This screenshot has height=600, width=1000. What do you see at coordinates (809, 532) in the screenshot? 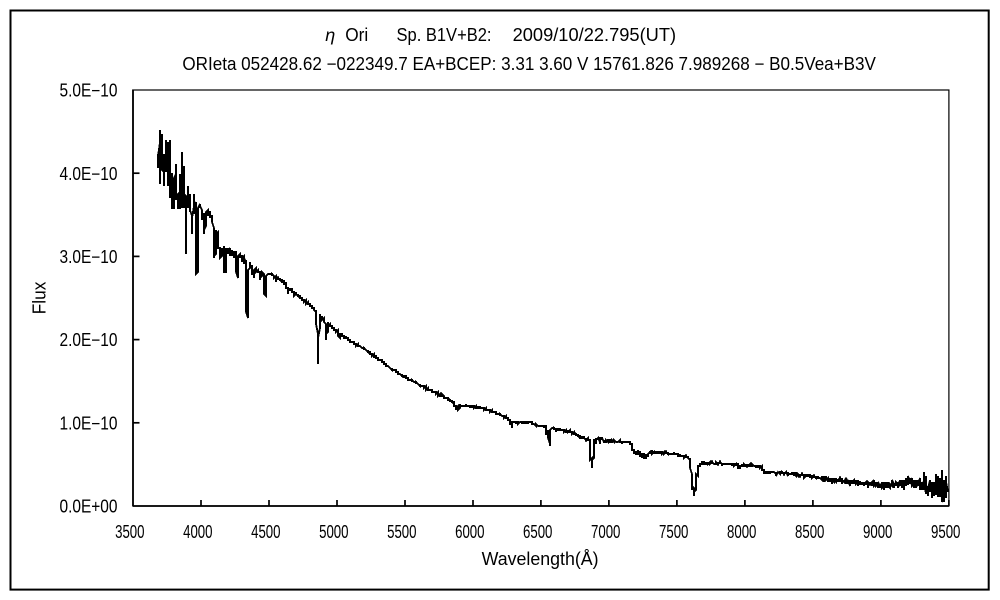
I see `svg-text: 8500` at bounding box center [809, 532].